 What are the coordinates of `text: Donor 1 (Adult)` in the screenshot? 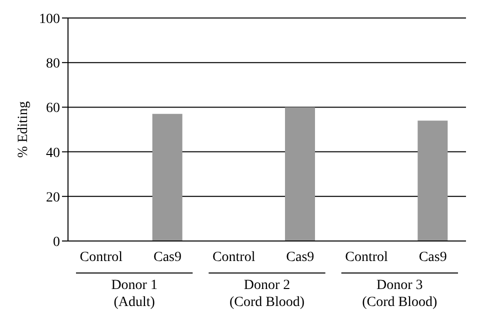 It's located at (134, 294).